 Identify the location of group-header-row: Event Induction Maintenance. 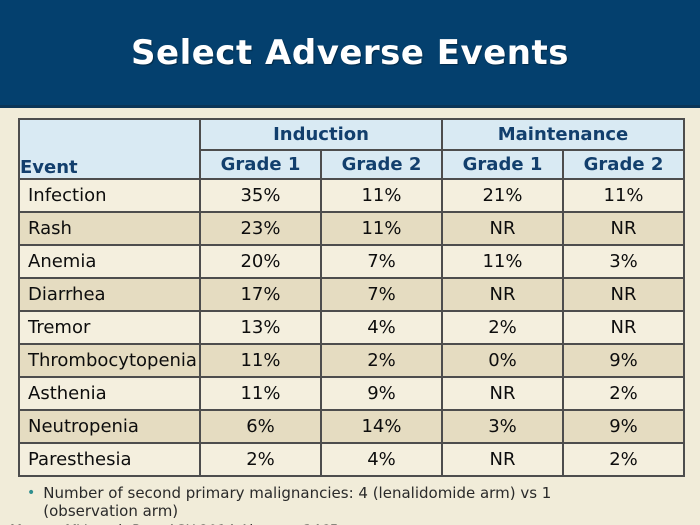
(352, 149).